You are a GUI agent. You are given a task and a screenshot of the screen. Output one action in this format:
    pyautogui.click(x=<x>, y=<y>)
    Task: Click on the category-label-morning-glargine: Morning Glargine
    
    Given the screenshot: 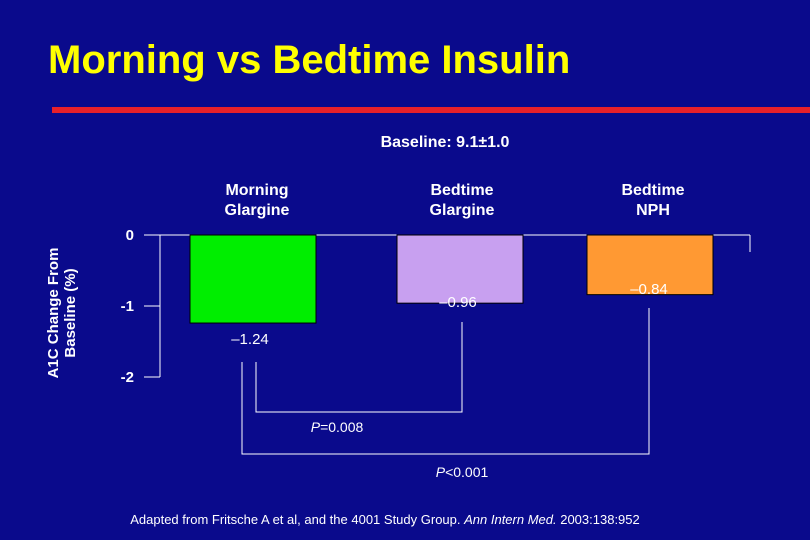 What is the action you would take?
    pyautogui.click(x=257, y=201)
    